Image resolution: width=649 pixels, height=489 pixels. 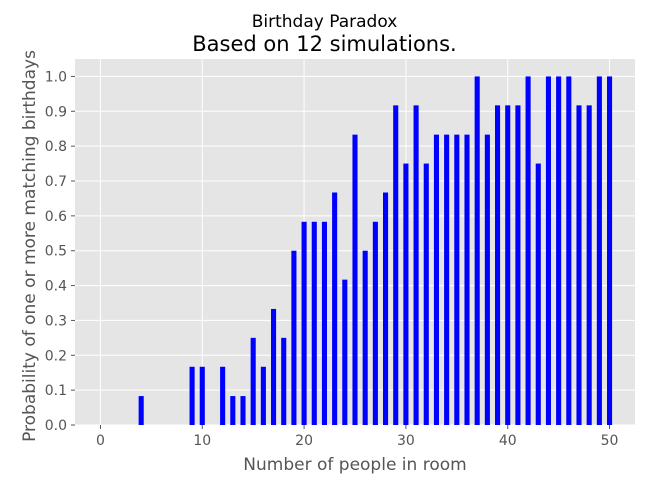 What do you see at coordinates (56, 391) in the screenshot?
I see `y-tick-label: 0.1` at bounding box center [56, 391].